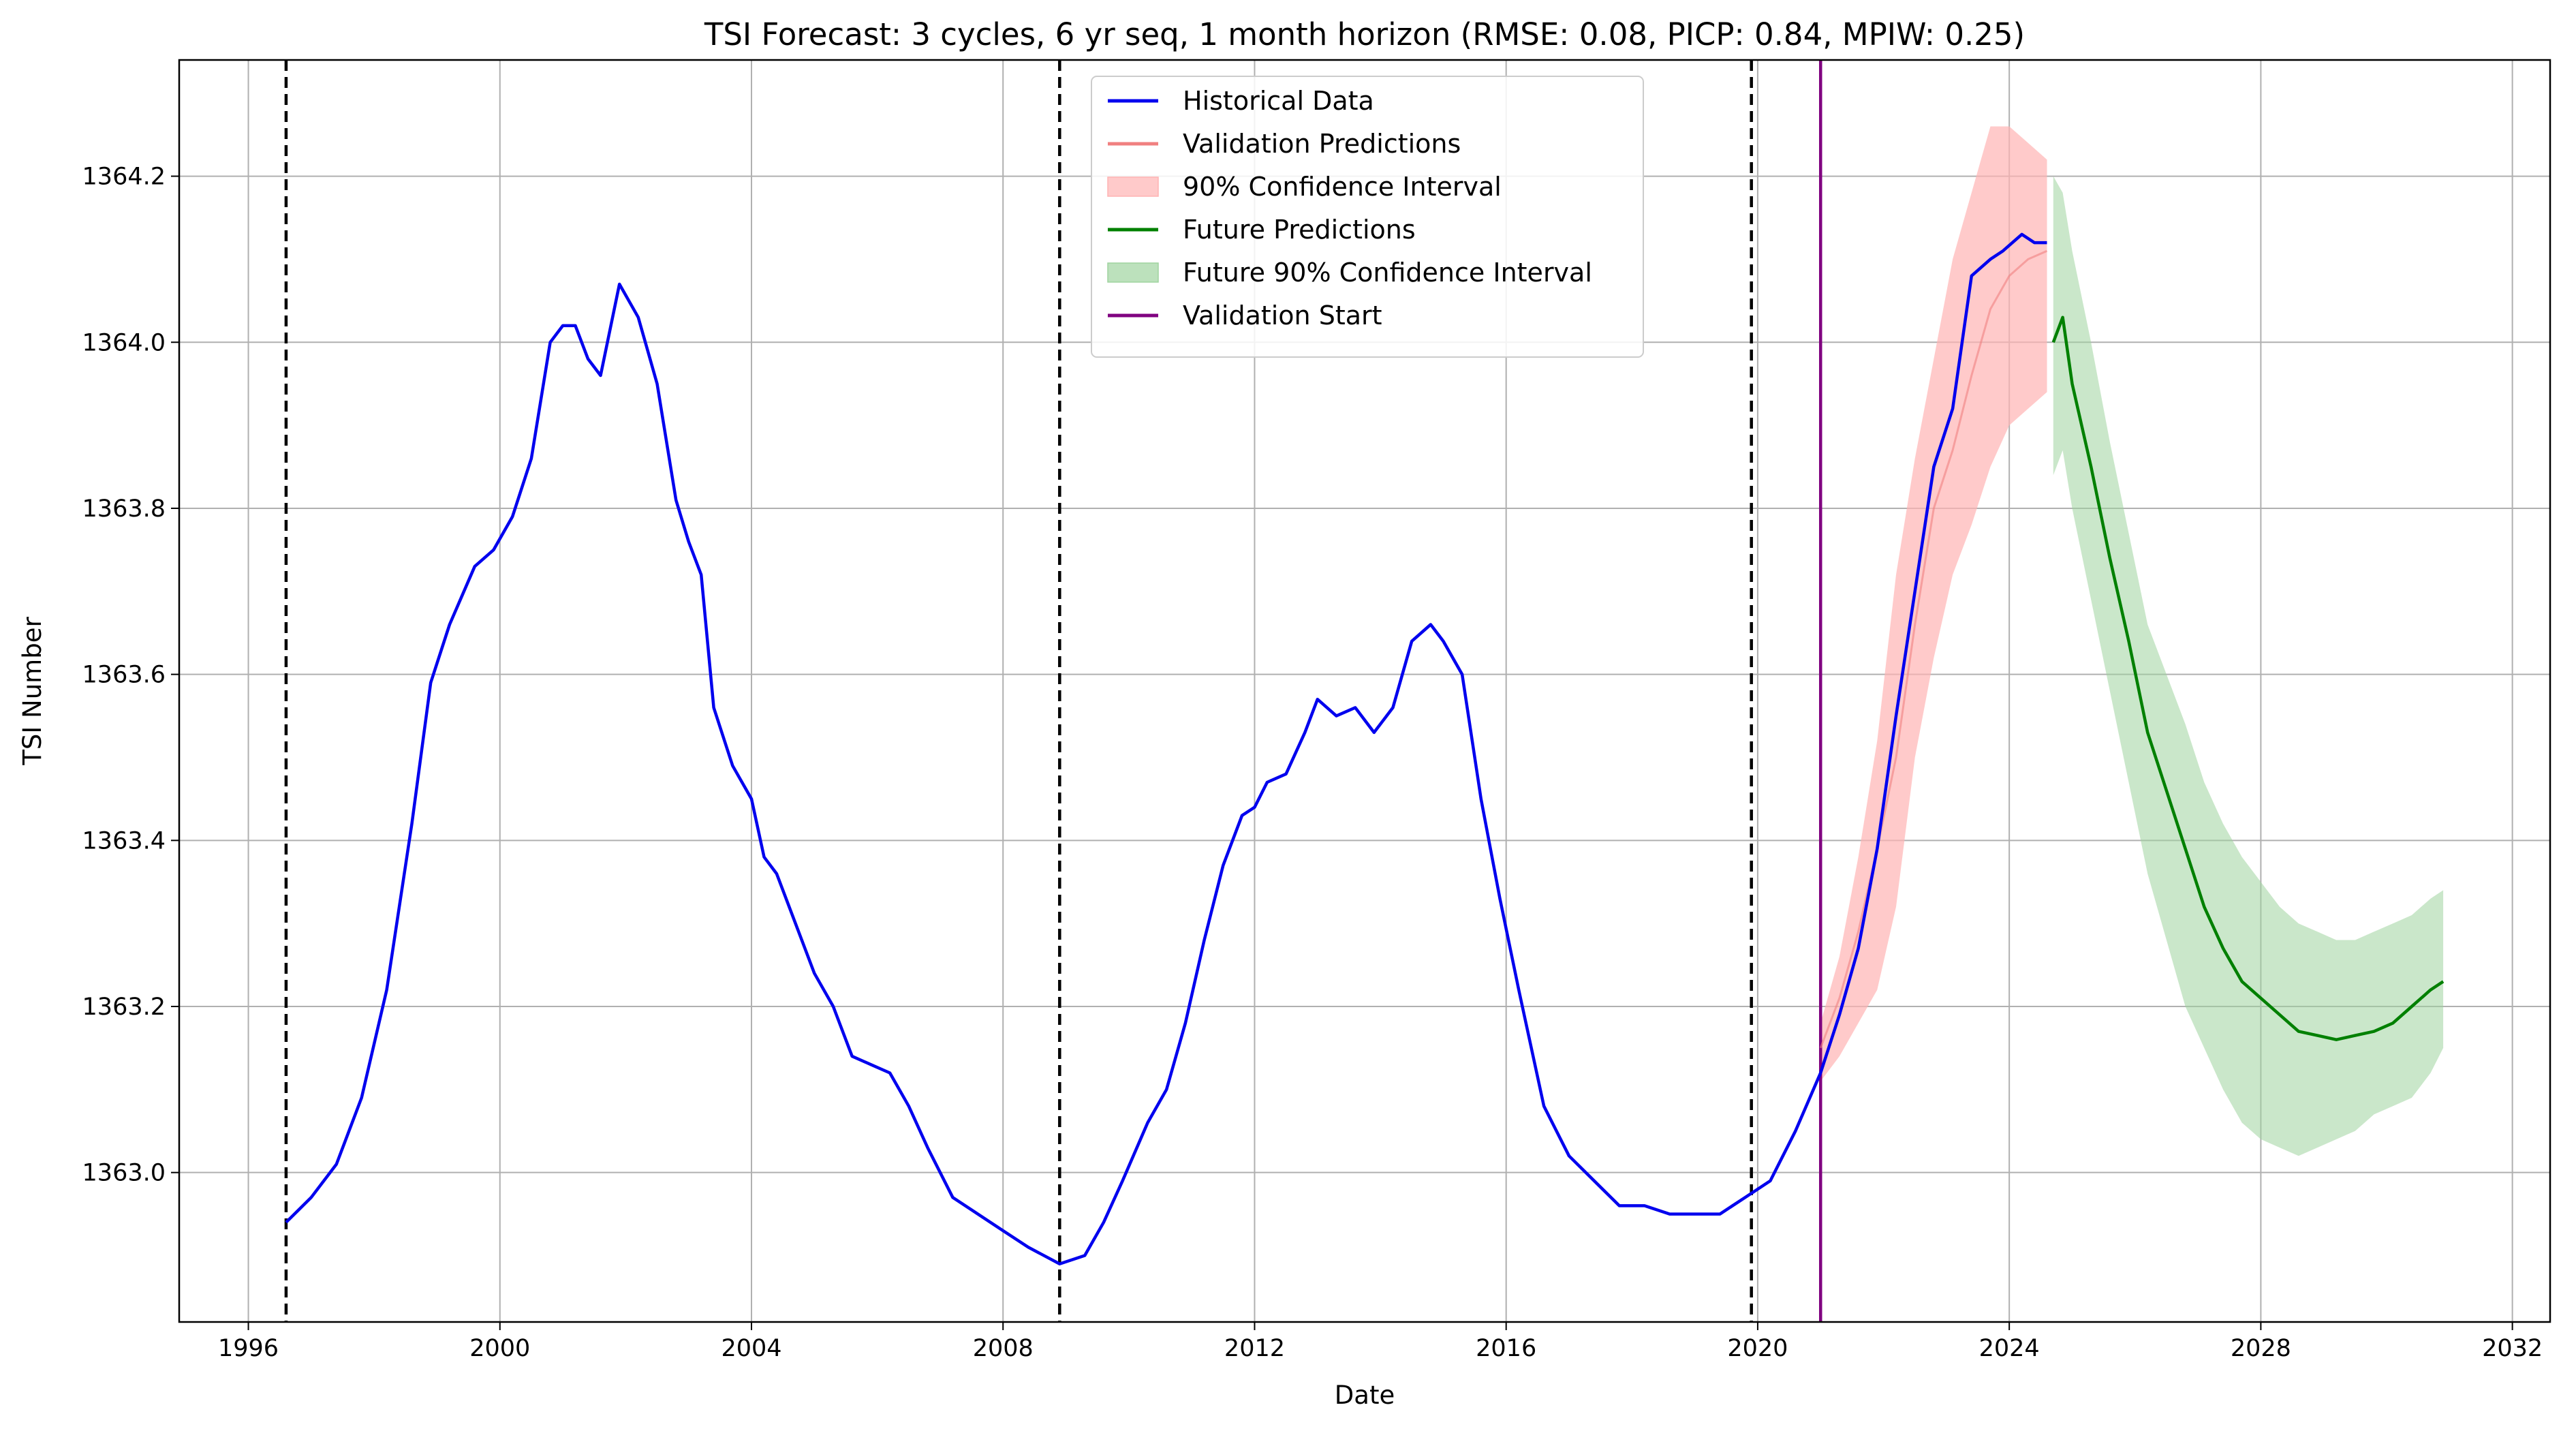  I want to click on x-tick-label: 2032, so click(2512, 1348).